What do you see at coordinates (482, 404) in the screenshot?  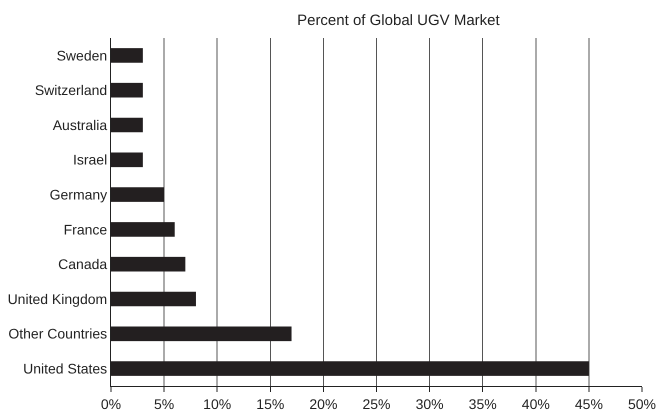 I see `x-tick-label: 35%` at bounding box center [482, 404].